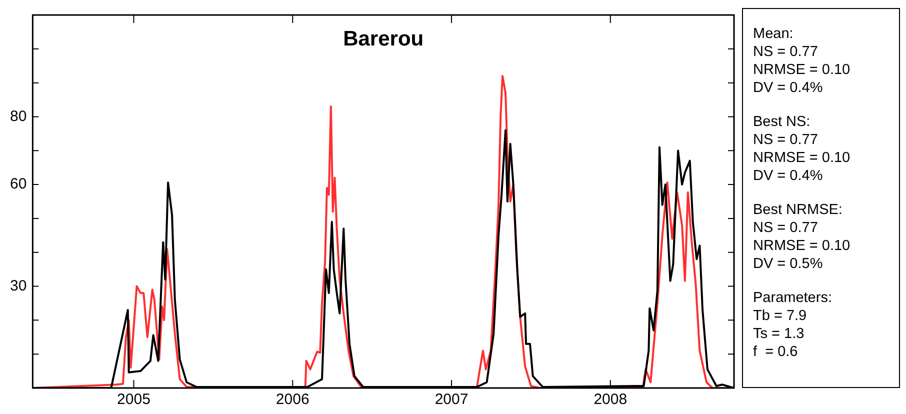 This screenshot has height=414, width=906. Describe the element at coordinates (451, 399) in the screenshot. I see `x-tick-label: 2007` at that location.